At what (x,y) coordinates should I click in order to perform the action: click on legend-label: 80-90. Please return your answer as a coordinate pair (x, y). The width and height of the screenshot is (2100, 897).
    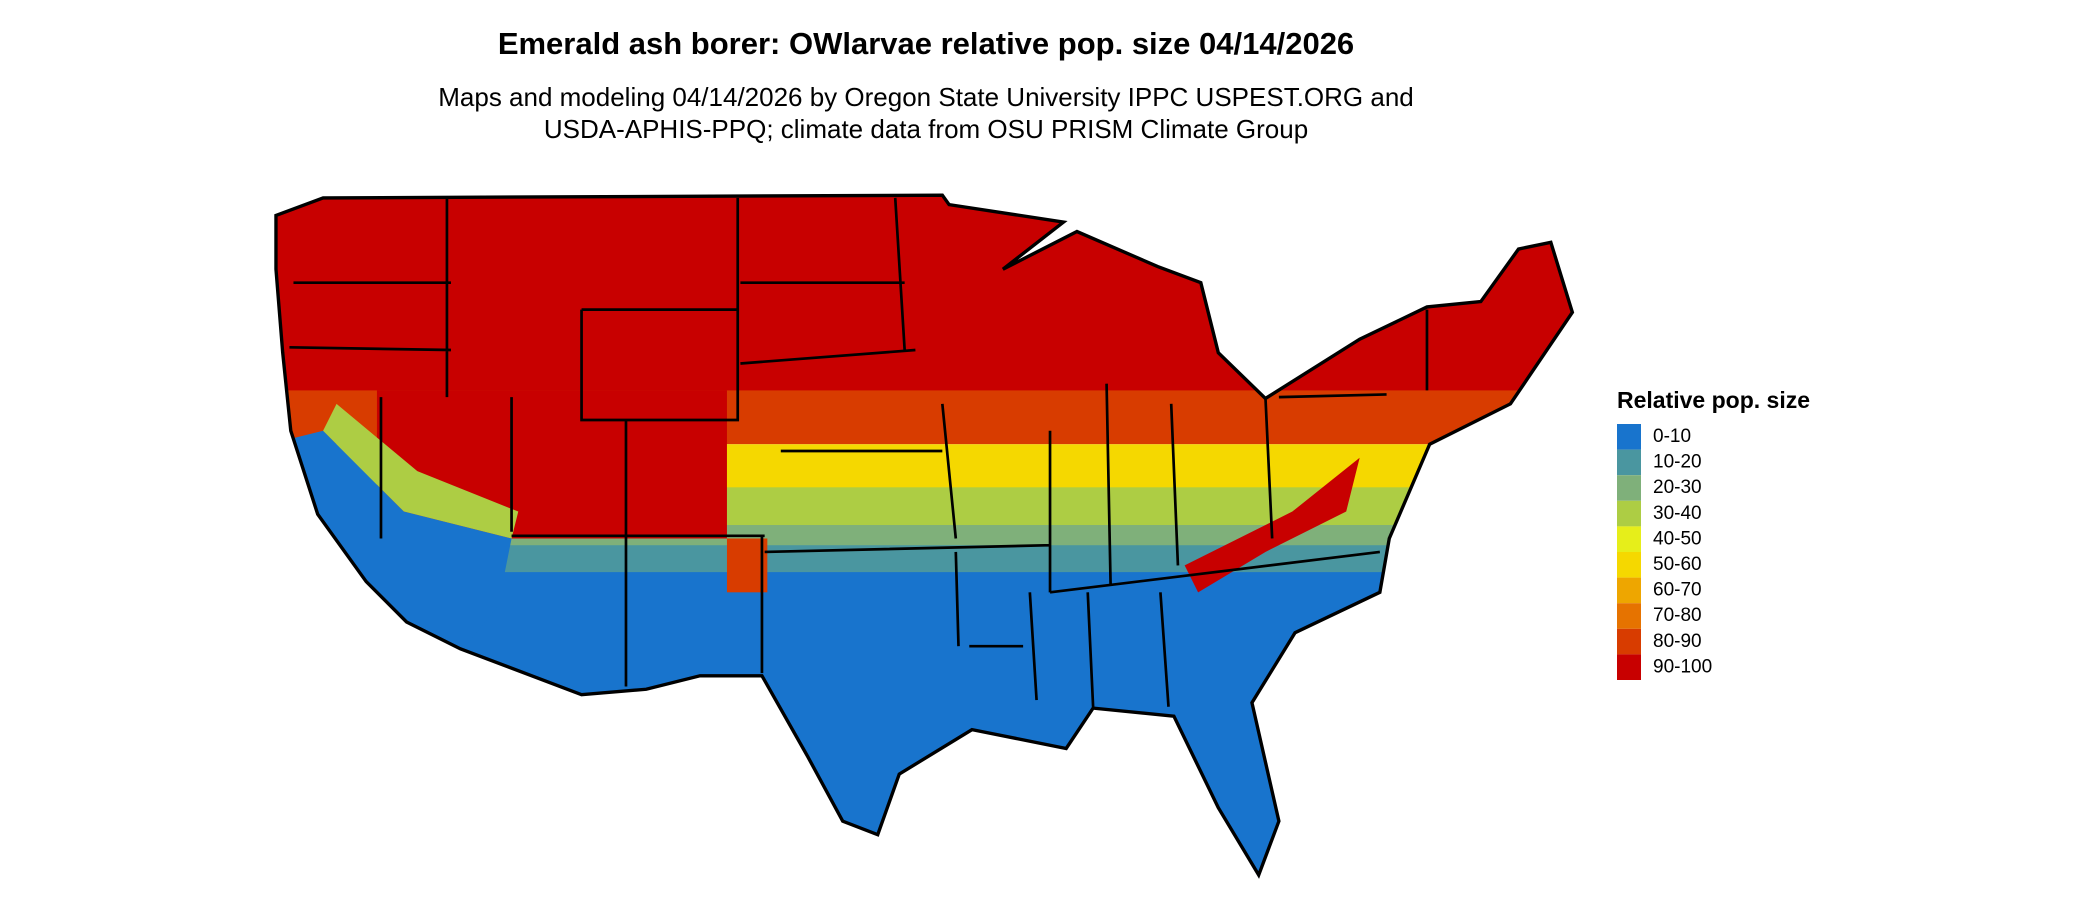
    Looking at the image, I should click on (1677, 641).